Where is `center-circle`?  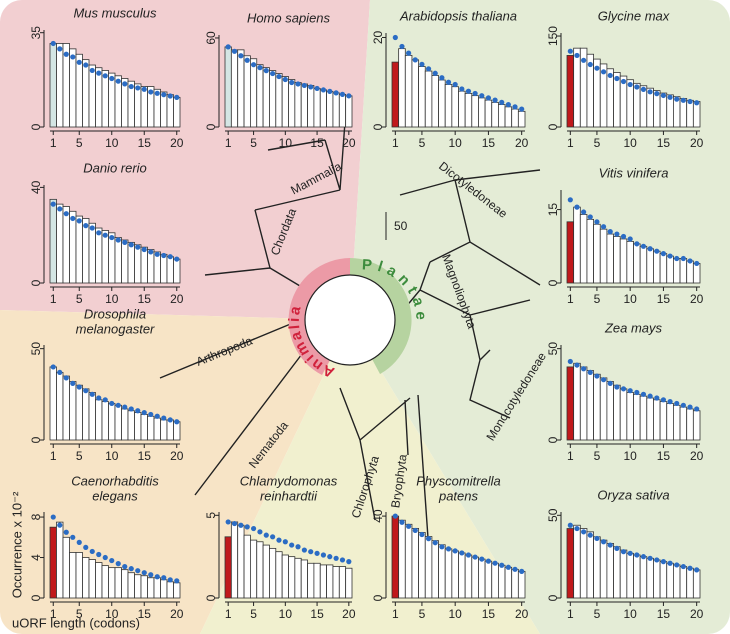 center-circle is located at coordinates (350, 320).